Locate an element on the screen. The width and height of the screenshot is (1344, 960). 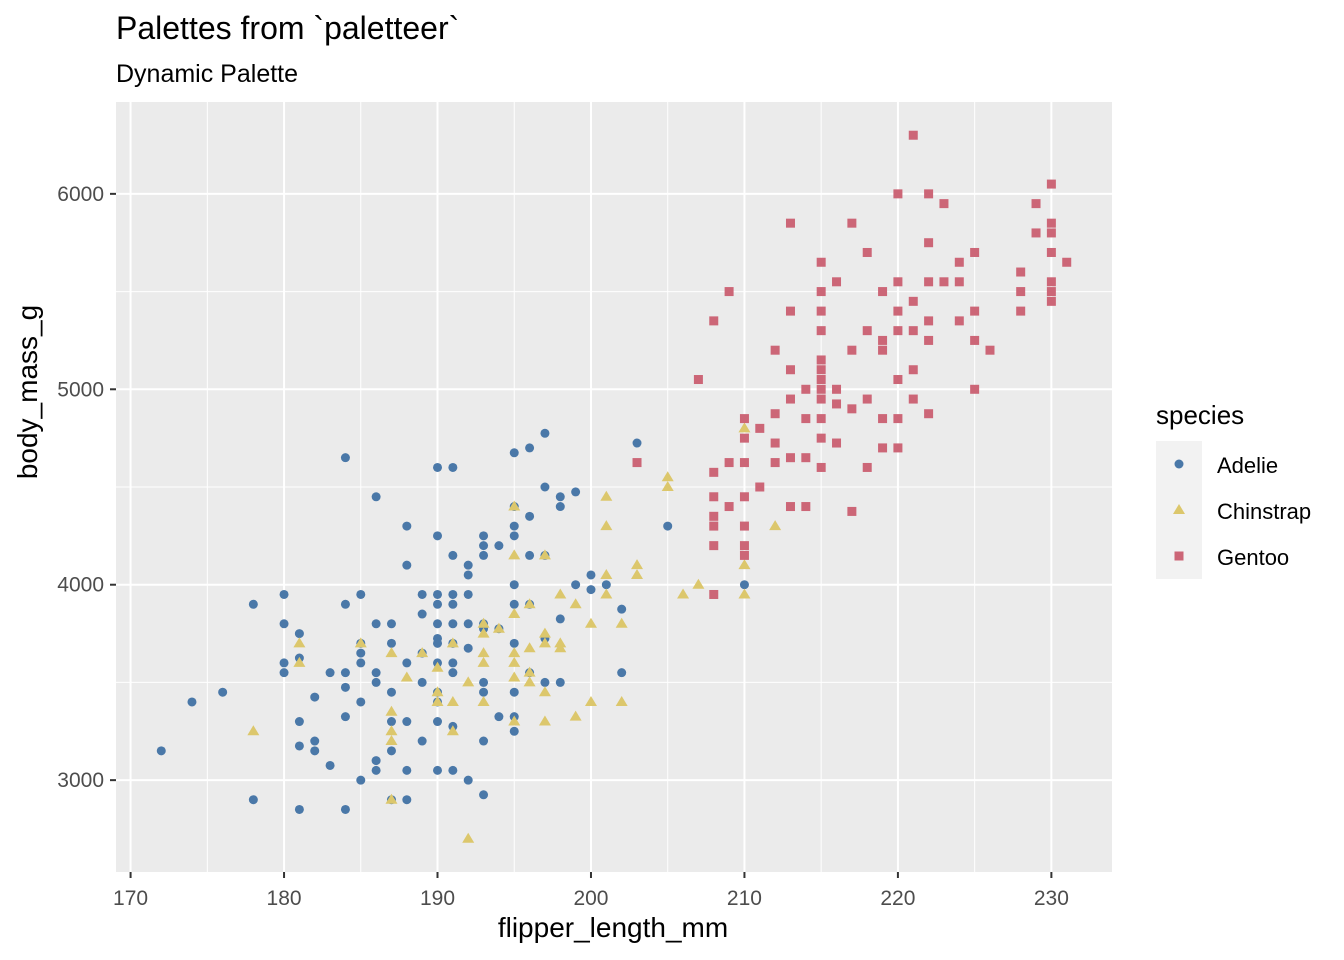
x-axis-label: flipper_length_mm is located at coordinates (613, 927).